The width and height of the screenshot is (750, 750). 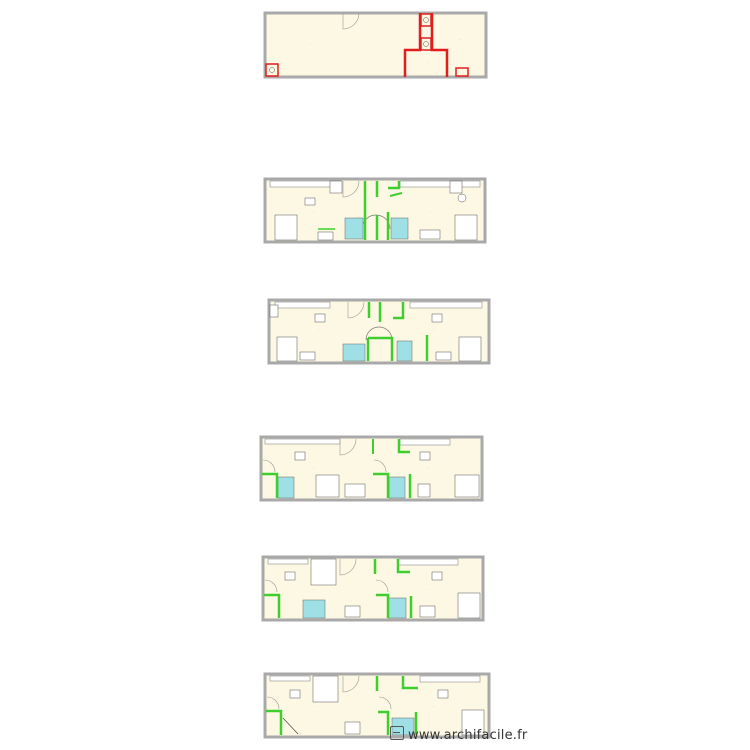 I want to click on house-plan-icon, so click(x=397, y=733).